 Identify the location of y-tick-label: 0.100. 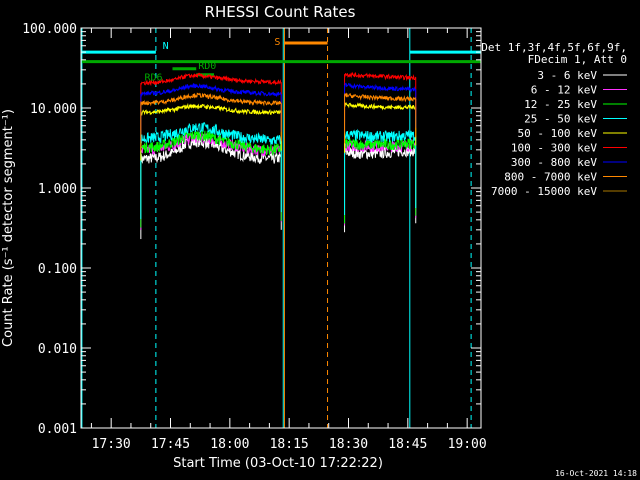
(57, 269).